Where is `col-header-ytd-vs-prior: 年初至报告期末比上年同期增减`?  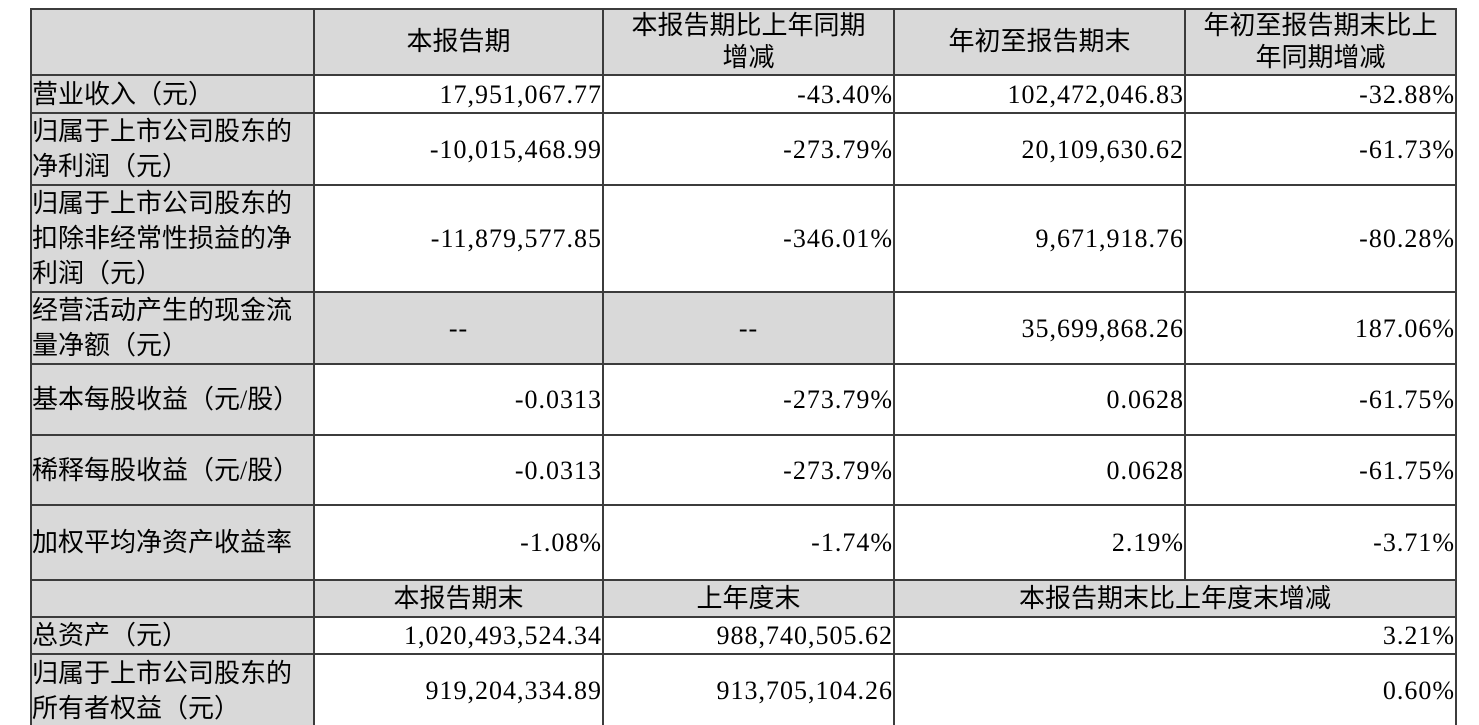 col-header-ytd-vs-prior: 年初至报告期末比上年同期增减 is located at coordinates (1320, 42).